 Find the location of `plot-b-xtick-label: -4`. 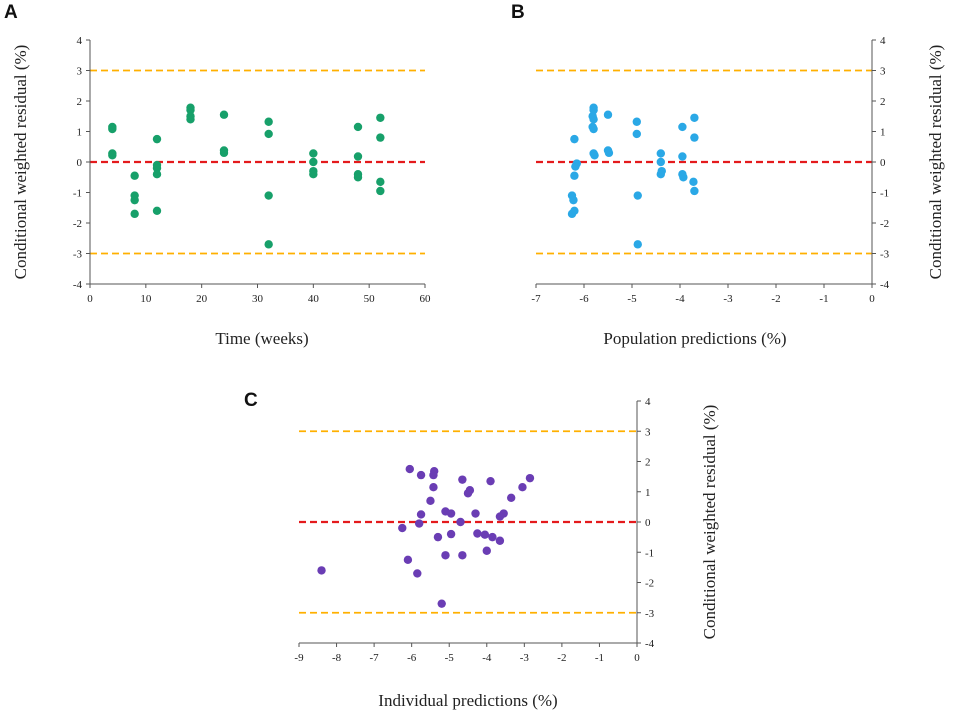

plot-b-xtick-label: -4 is located at coordinates (680, 299).